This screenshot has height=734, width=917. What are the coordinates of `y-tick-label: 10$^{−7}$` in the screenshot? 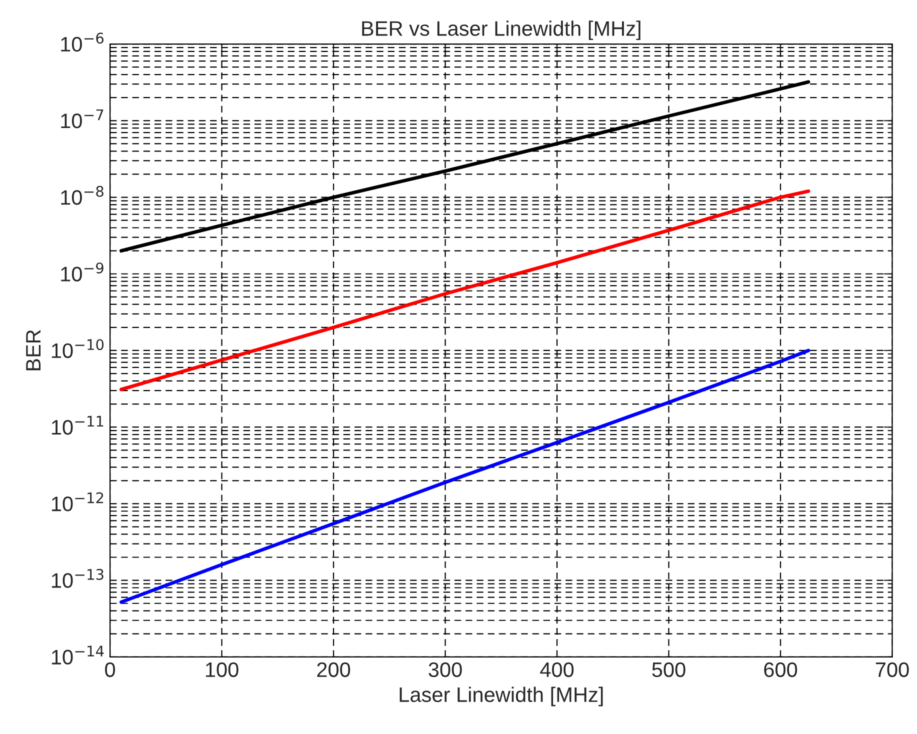 It's located at (82, 118).